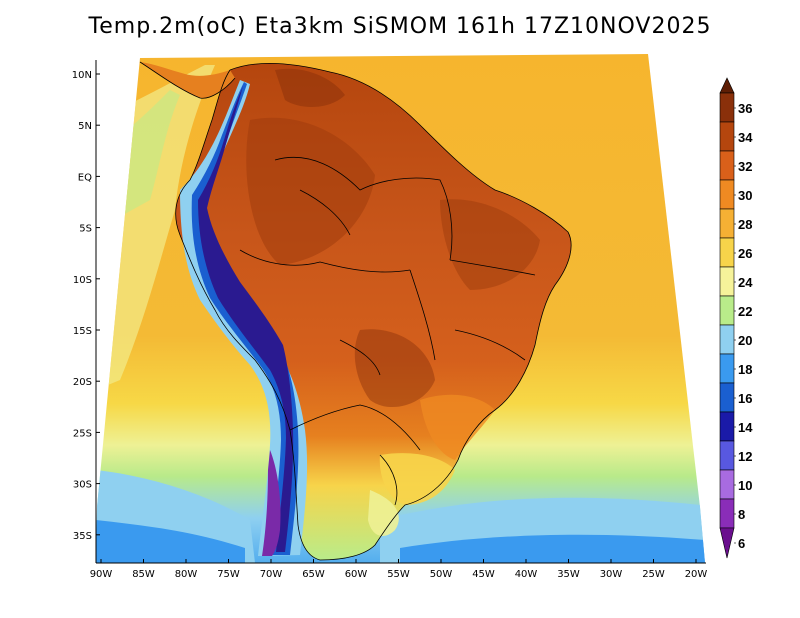 This screenshot has height=618, width=800. I want to click on colorbar-label: 18, so click(745, 369).